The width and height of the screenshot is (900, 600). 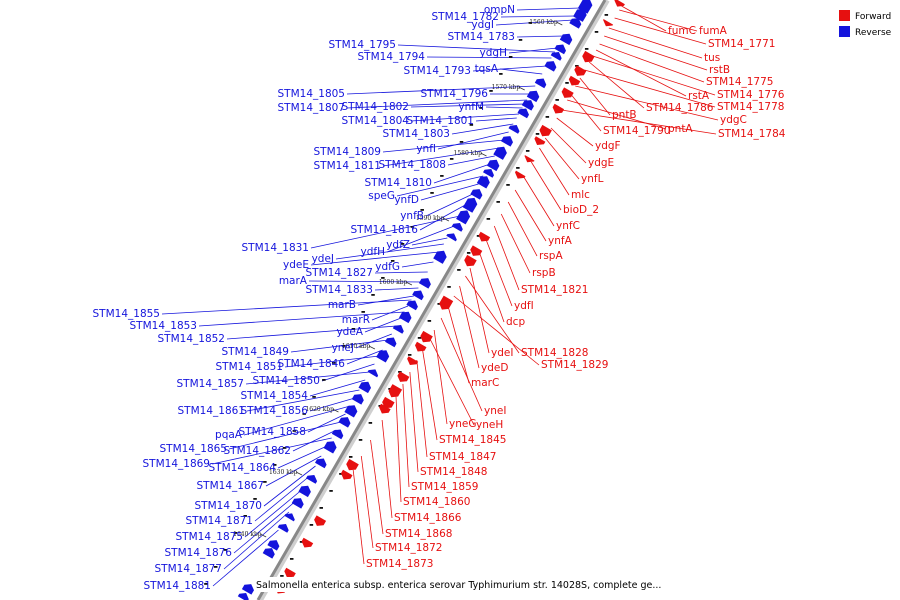 I want to click on reverse-gene-label: STM14_1856, so click(x=275, y=411).